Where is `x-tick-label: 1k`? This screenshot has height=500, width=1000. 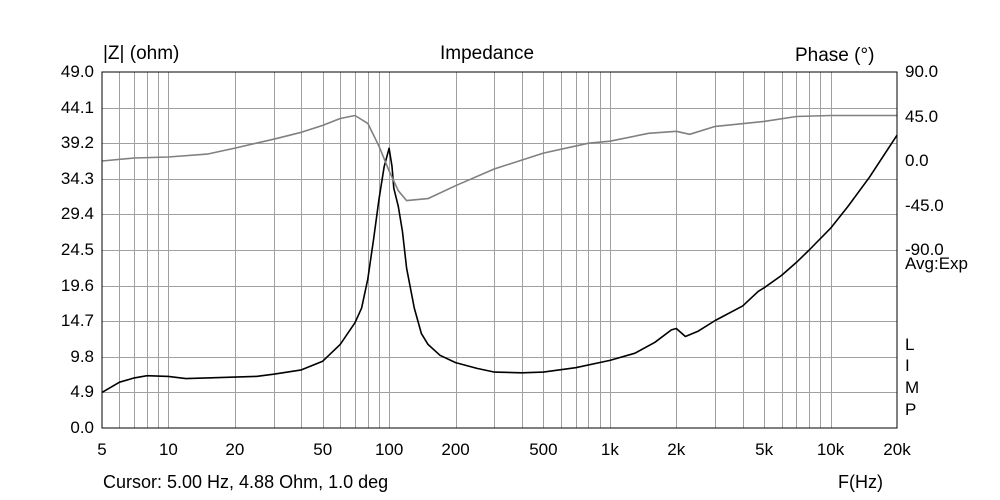
x-tick-label: 1k is located at coordinates (609, 449).